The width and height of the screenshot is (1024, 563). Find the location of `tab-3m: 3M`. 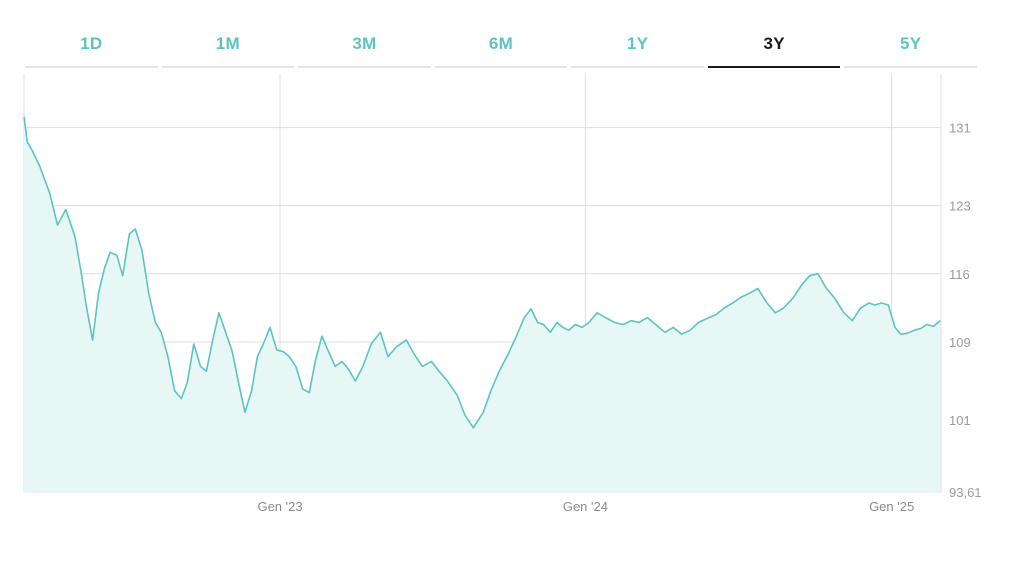

tab-3m: 3M is located at coordinates (364, 49).